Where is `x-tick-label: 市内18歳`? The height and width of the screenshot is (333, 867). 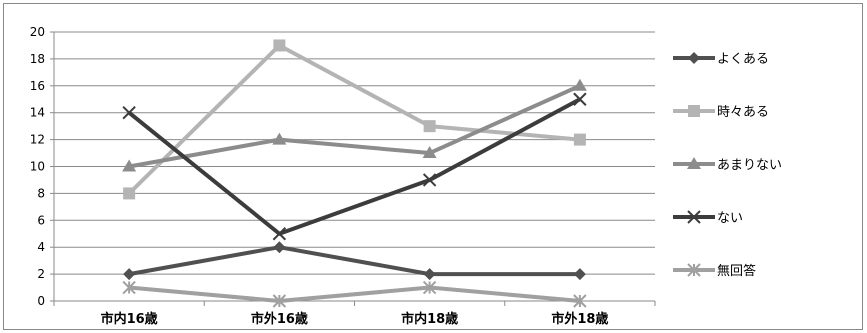 x-tick-label: 市内18歳 is located at coordinates (429, 319).